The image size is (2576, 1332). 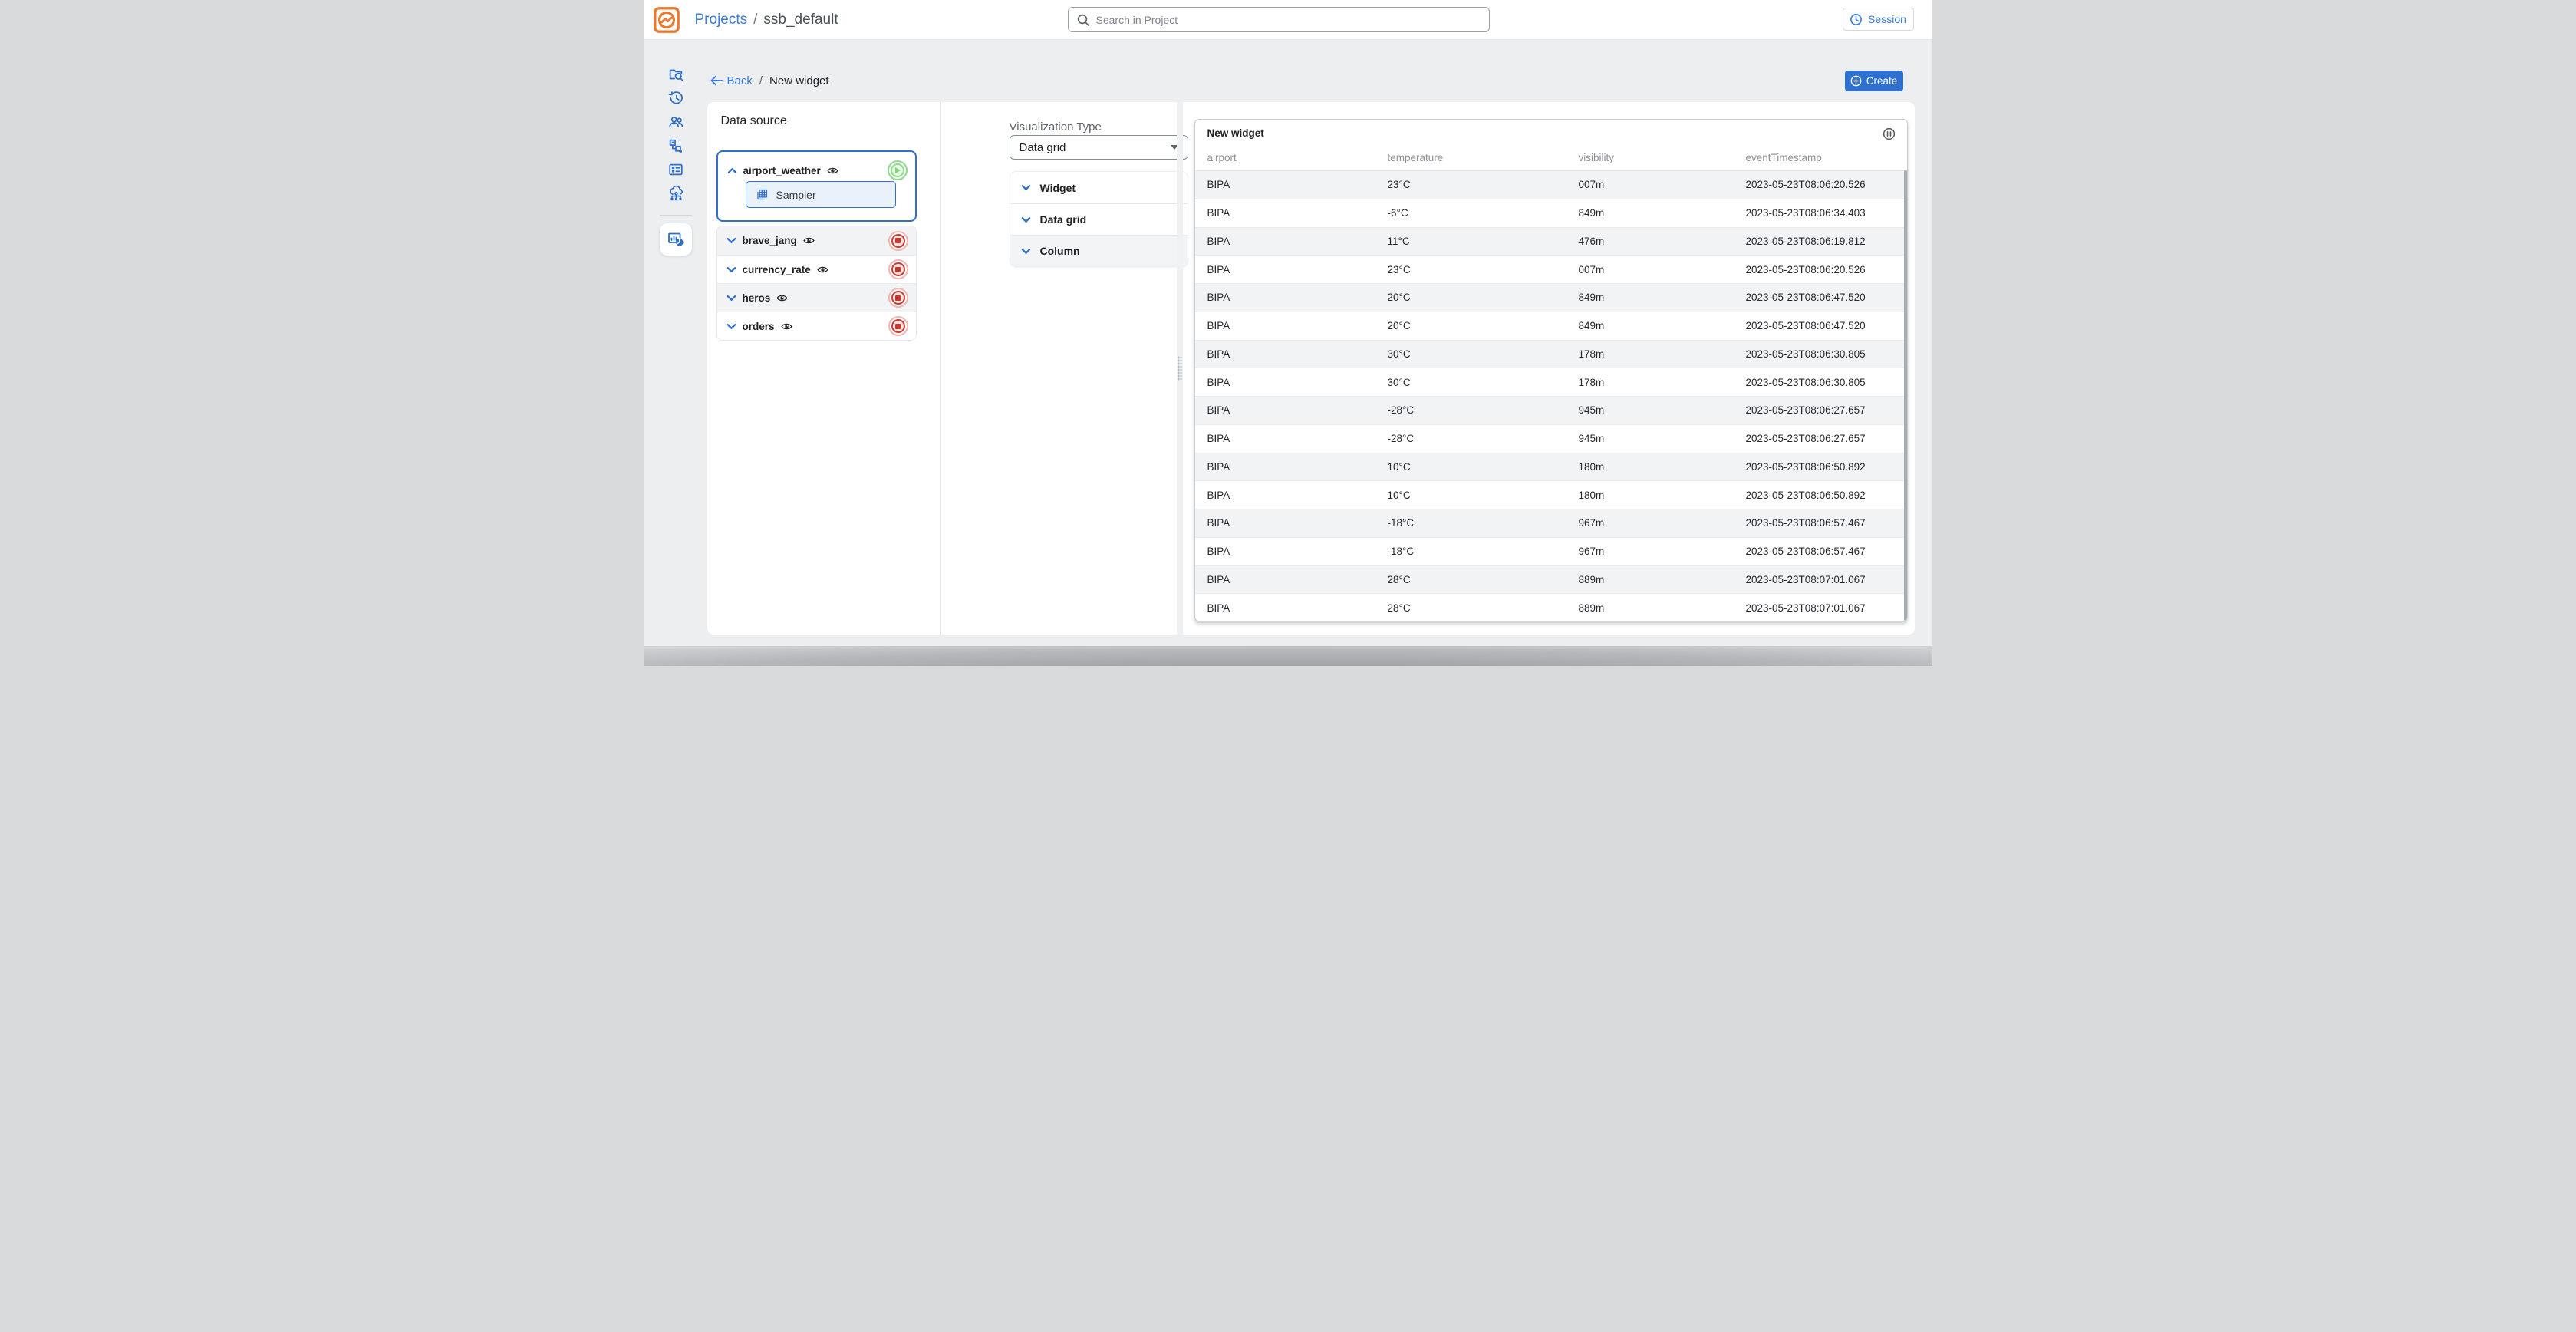 What do you see at coordinates (675, 353) in the screenshot?
I see `side-rail` at bounding box center [675, 353].